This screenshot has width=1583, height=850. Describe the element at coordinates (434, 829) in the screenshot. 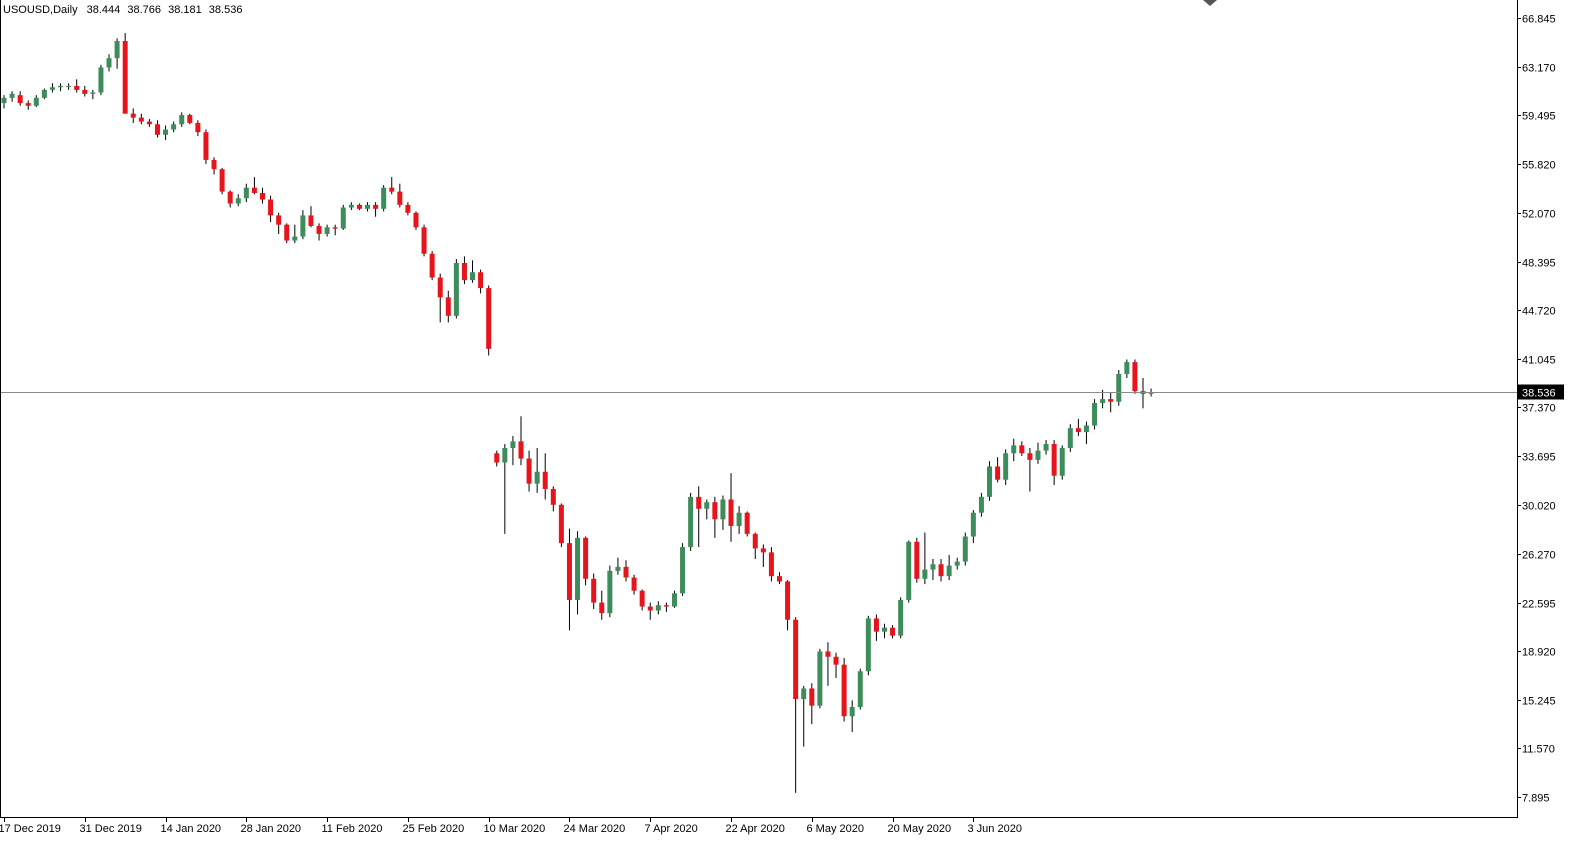

I see `time-tick-label: 25 Feb 2020` at that location.